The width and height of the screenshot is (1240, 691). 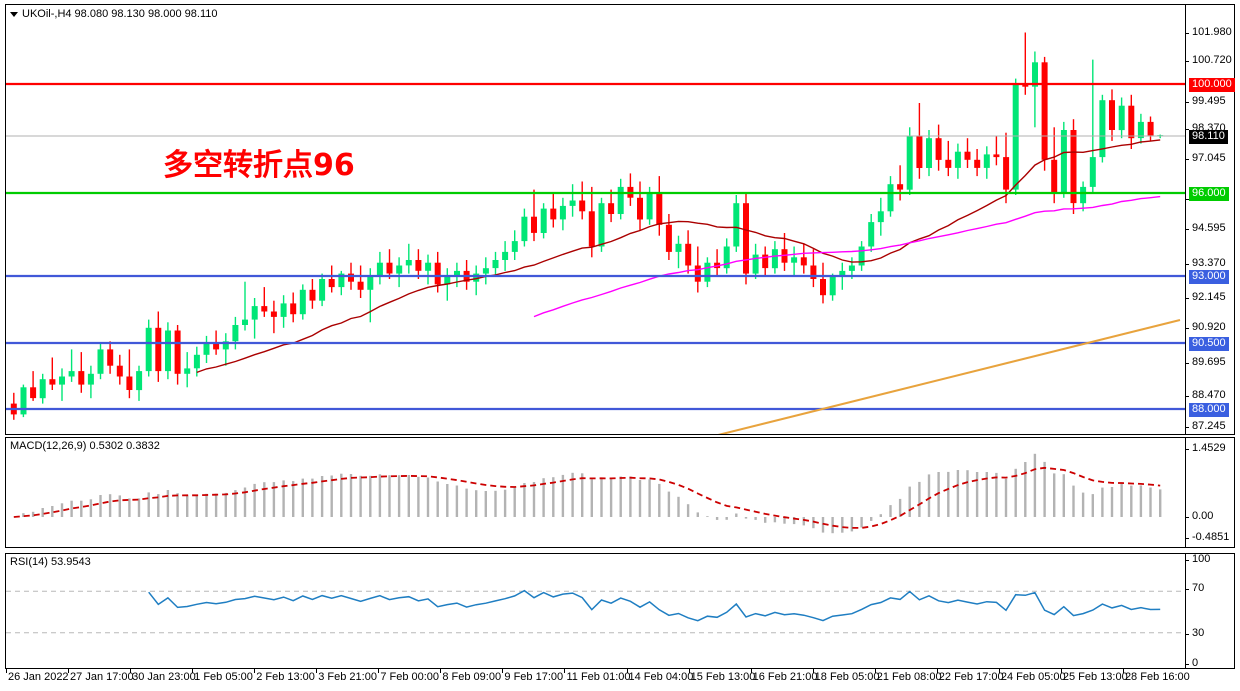 I want to click on time-axis-label: 30 Jan 23:00, so click(x=164, y=677).